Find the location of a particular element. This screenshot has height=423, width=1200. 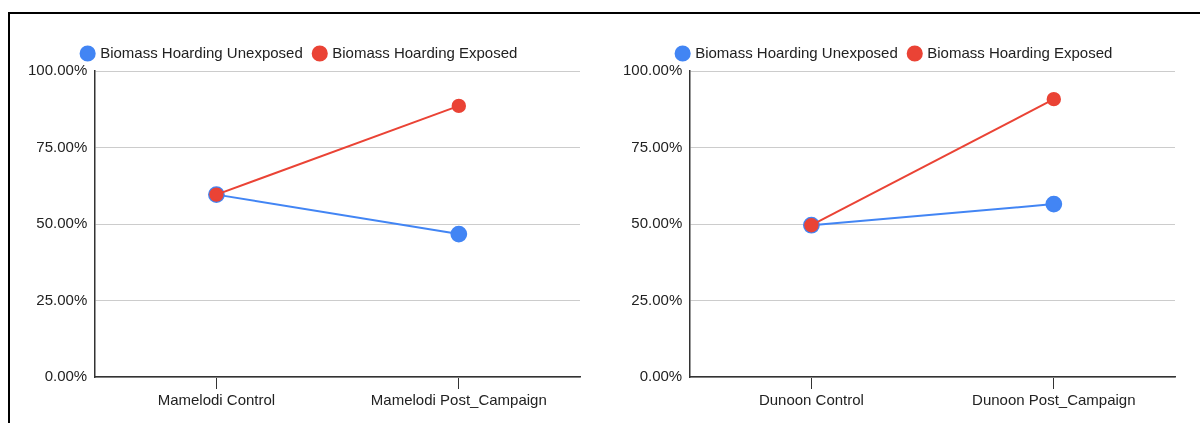

x-tick-label: Dunoon Control is located at coordinates (811, 400).